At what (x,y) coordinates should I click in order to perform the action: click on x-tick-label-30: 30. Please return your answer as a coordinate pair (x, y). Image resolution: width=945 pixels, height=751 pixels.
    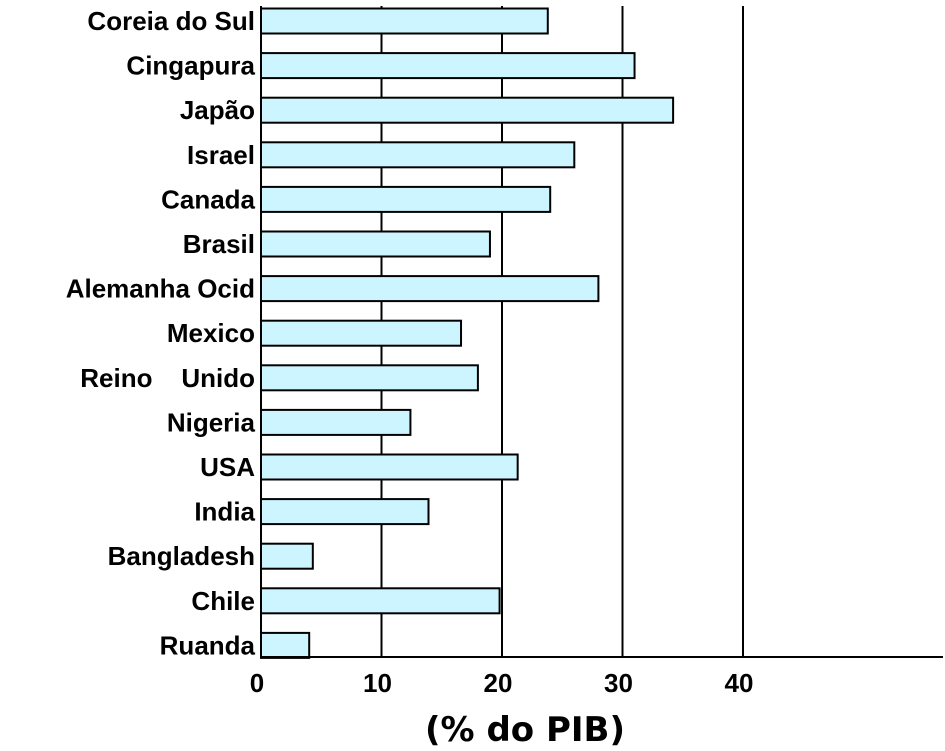
    Looking at the image, I should click on (618, 683).